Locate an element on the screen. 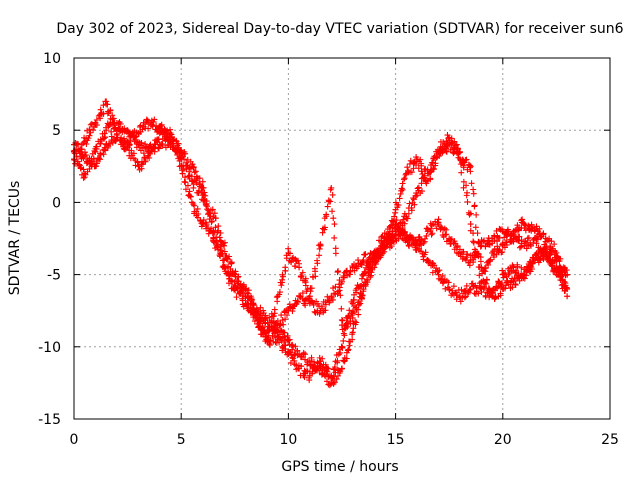 Image resolution: width=640 pixels, height=480 pixels. x-tick-labels: 0 5 10 15 20 25 is located at coordinates (344, 440).